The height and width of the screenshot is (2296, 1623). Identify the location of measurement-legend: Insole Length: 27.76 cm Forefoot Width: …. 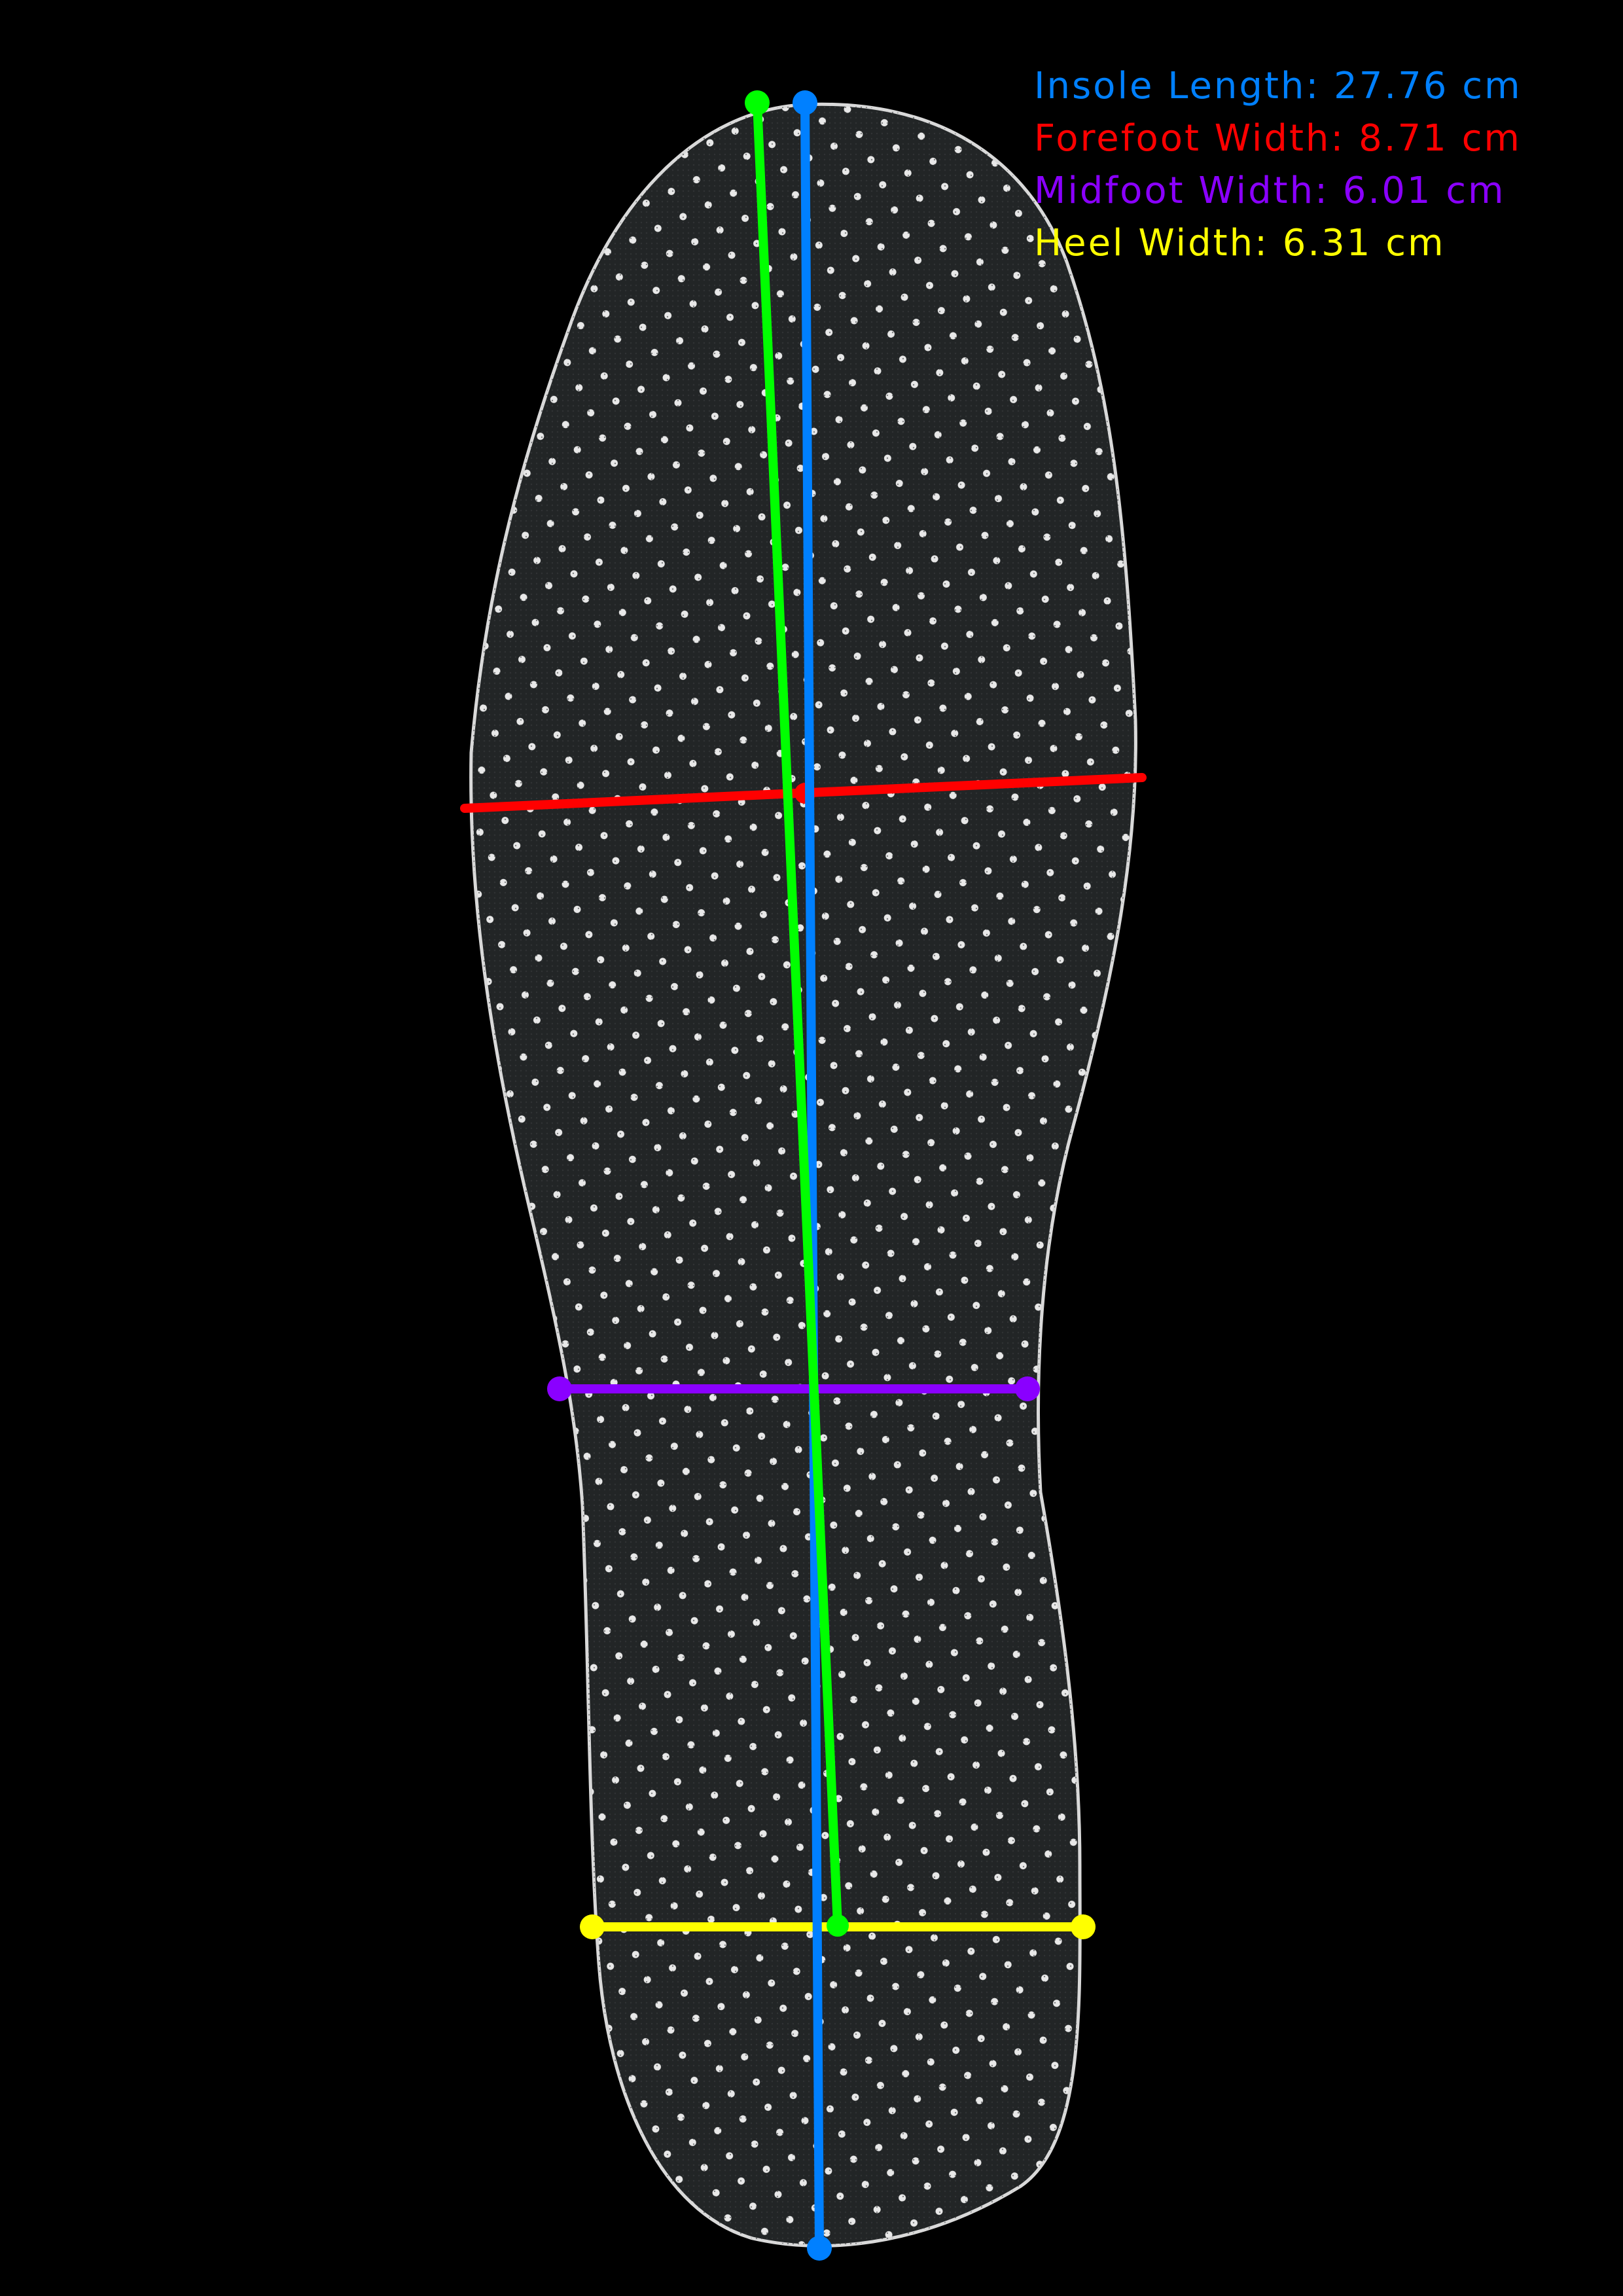
(1278, 164).